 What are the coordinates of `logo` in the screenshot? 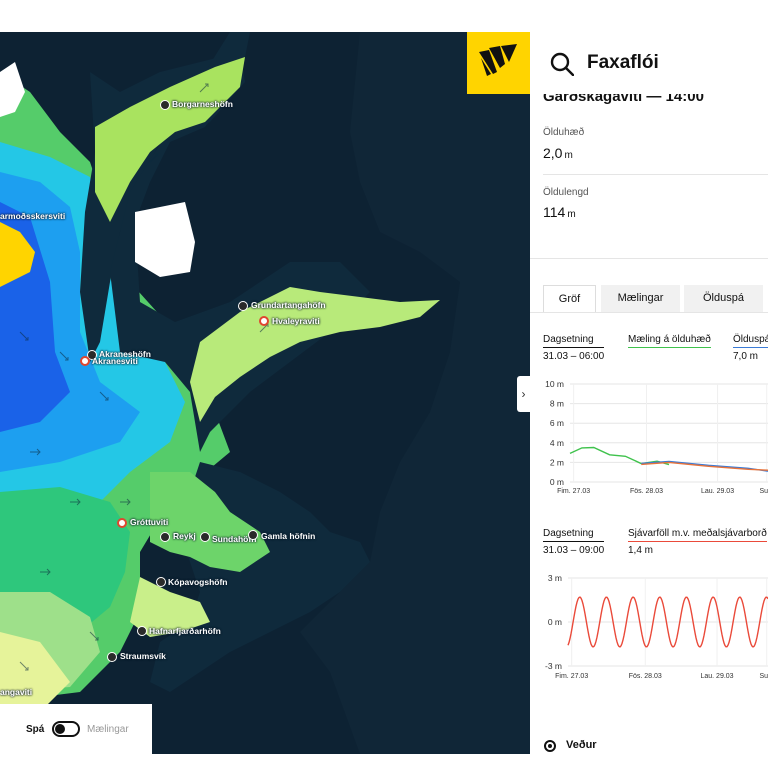 It's located at (498, 63).